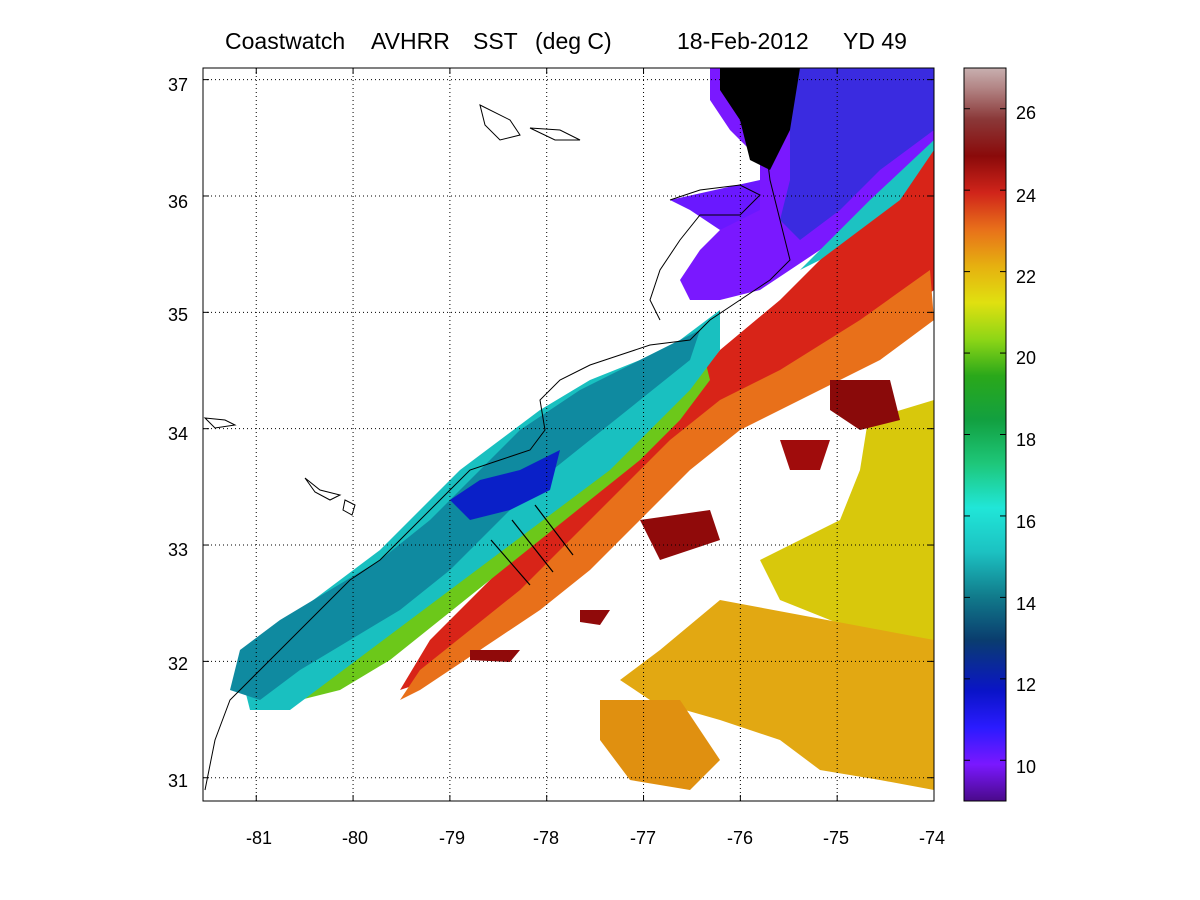 The image size is (1200, 900). I want to click on title-sensor: AVHRR, so click(410, 41).